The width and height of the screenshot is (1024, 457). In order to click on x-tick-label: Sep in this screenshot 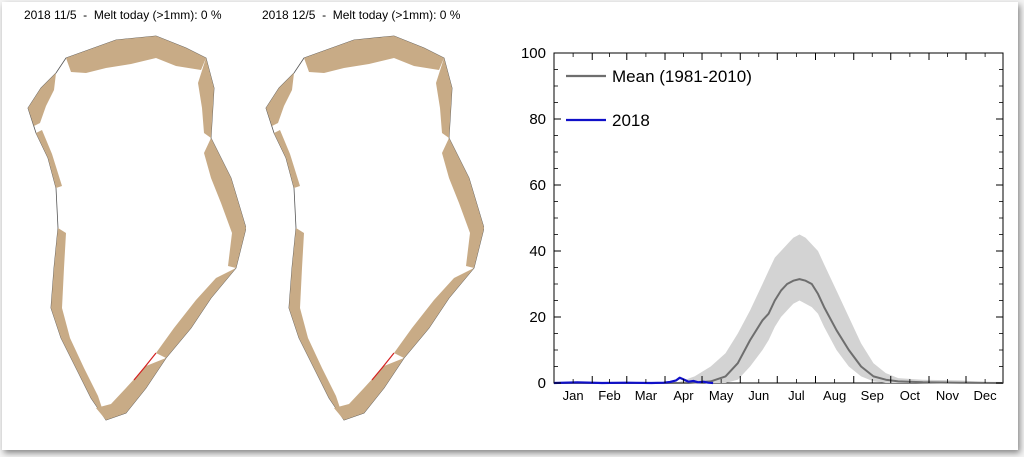, I will do `click(872, 395)`.